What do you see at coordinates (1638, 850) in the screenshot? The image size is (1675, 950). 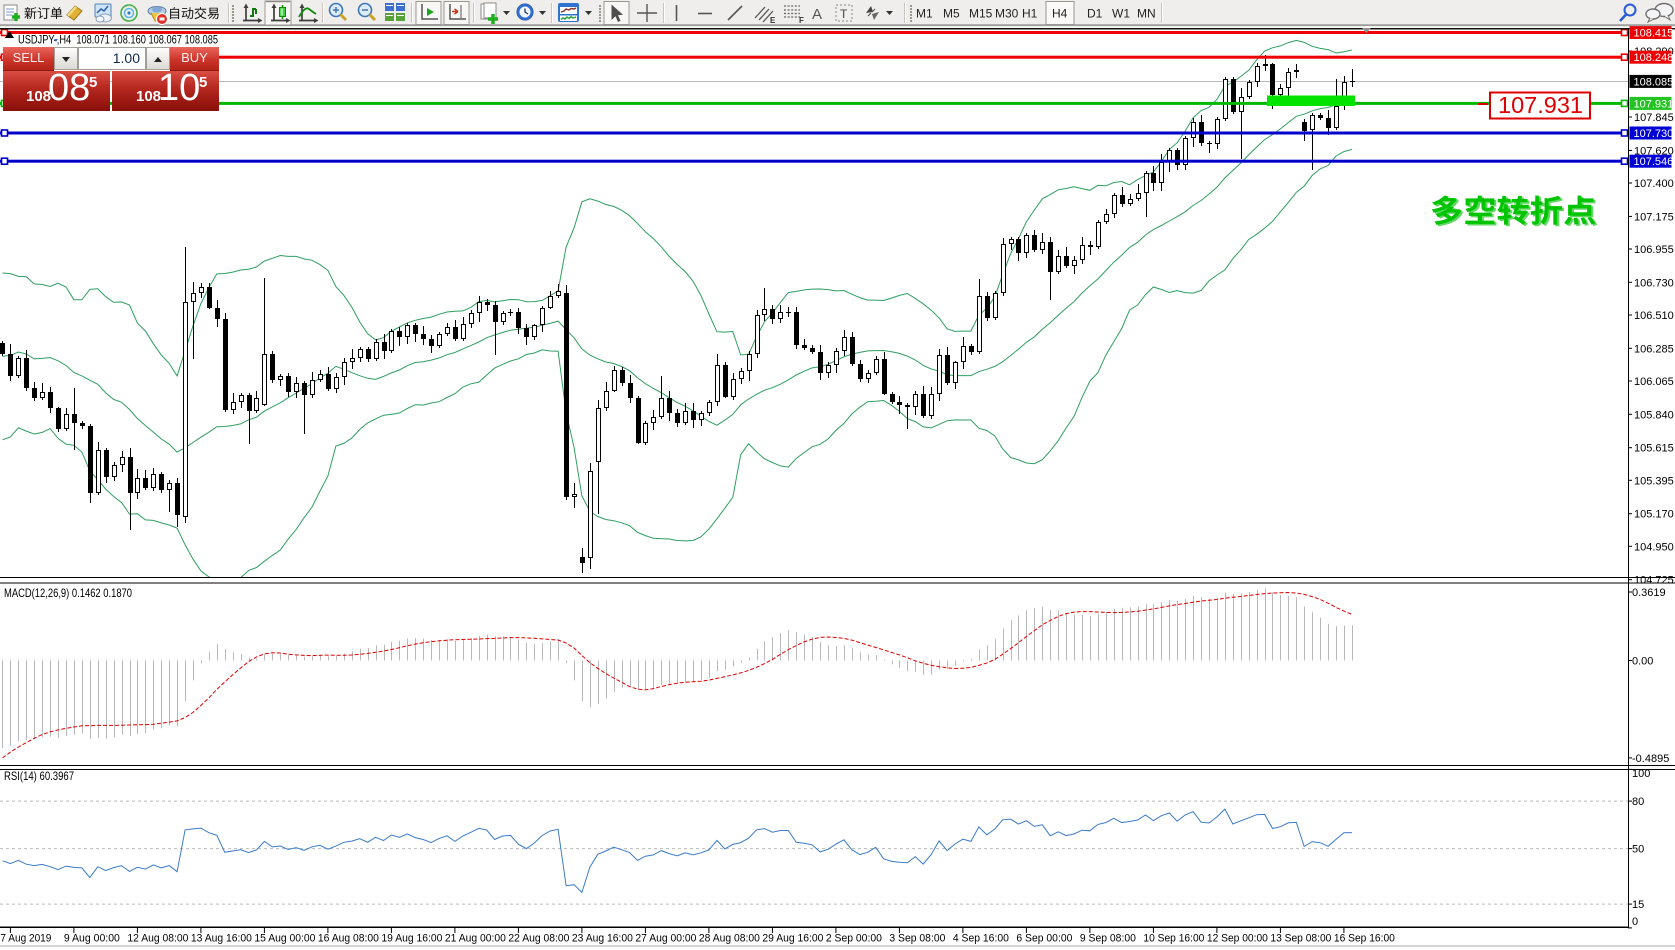 I see `svg-text: 50` at bounding box center [1638, 850].